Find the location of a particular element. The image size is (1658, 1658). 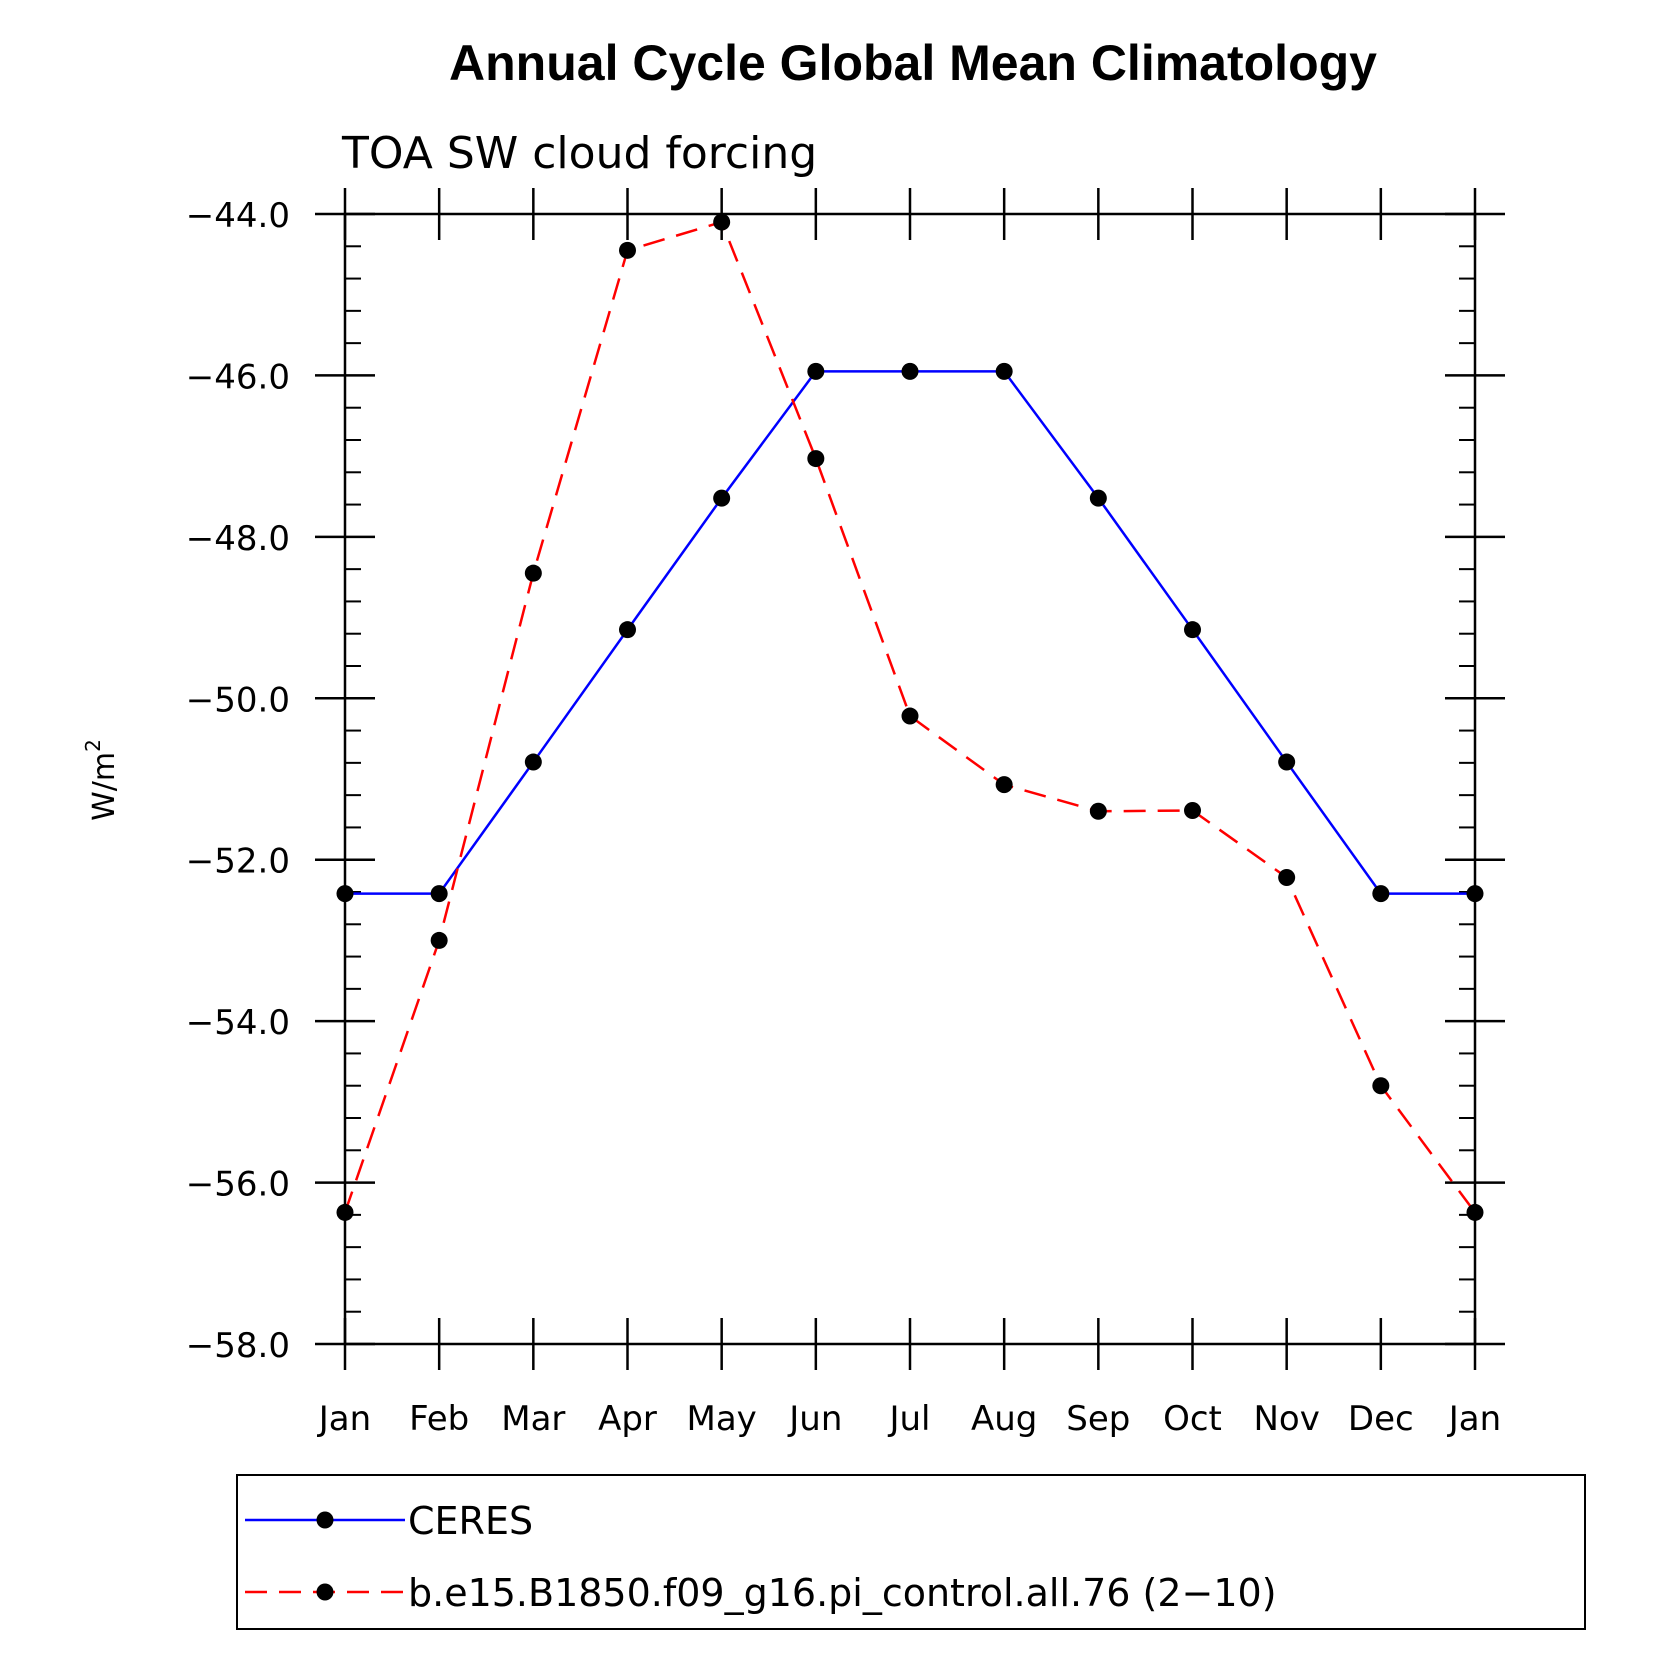

y-tick-label: −56.0 is located at coordinates (238, 1185).